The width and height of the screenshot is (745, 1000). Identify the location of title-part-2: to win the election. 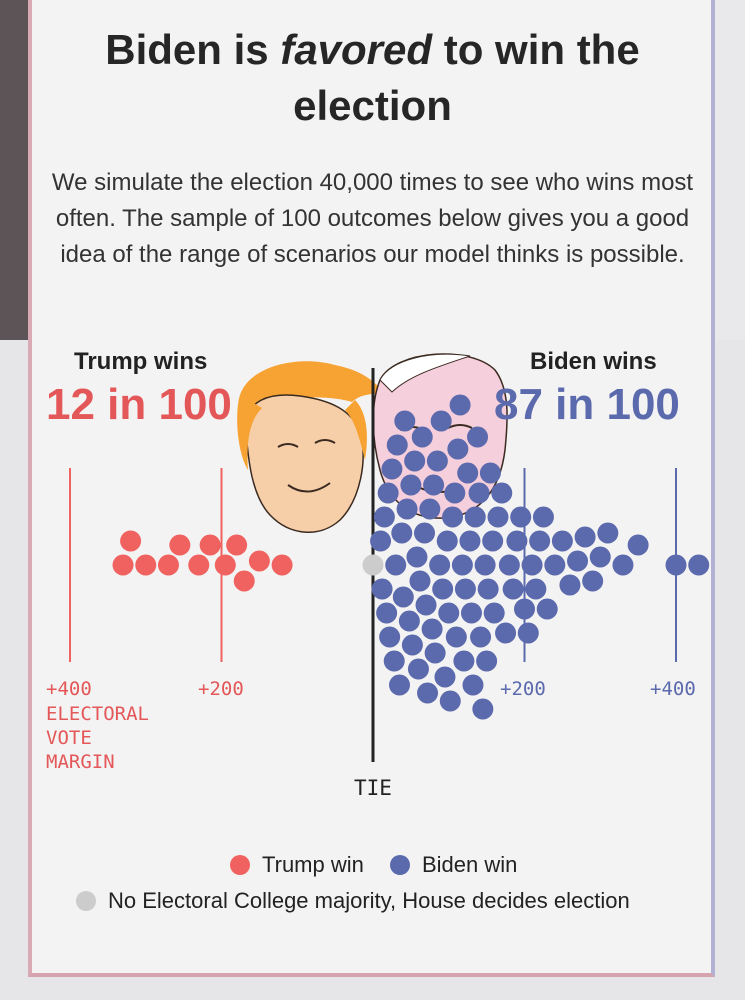
(466, 77).